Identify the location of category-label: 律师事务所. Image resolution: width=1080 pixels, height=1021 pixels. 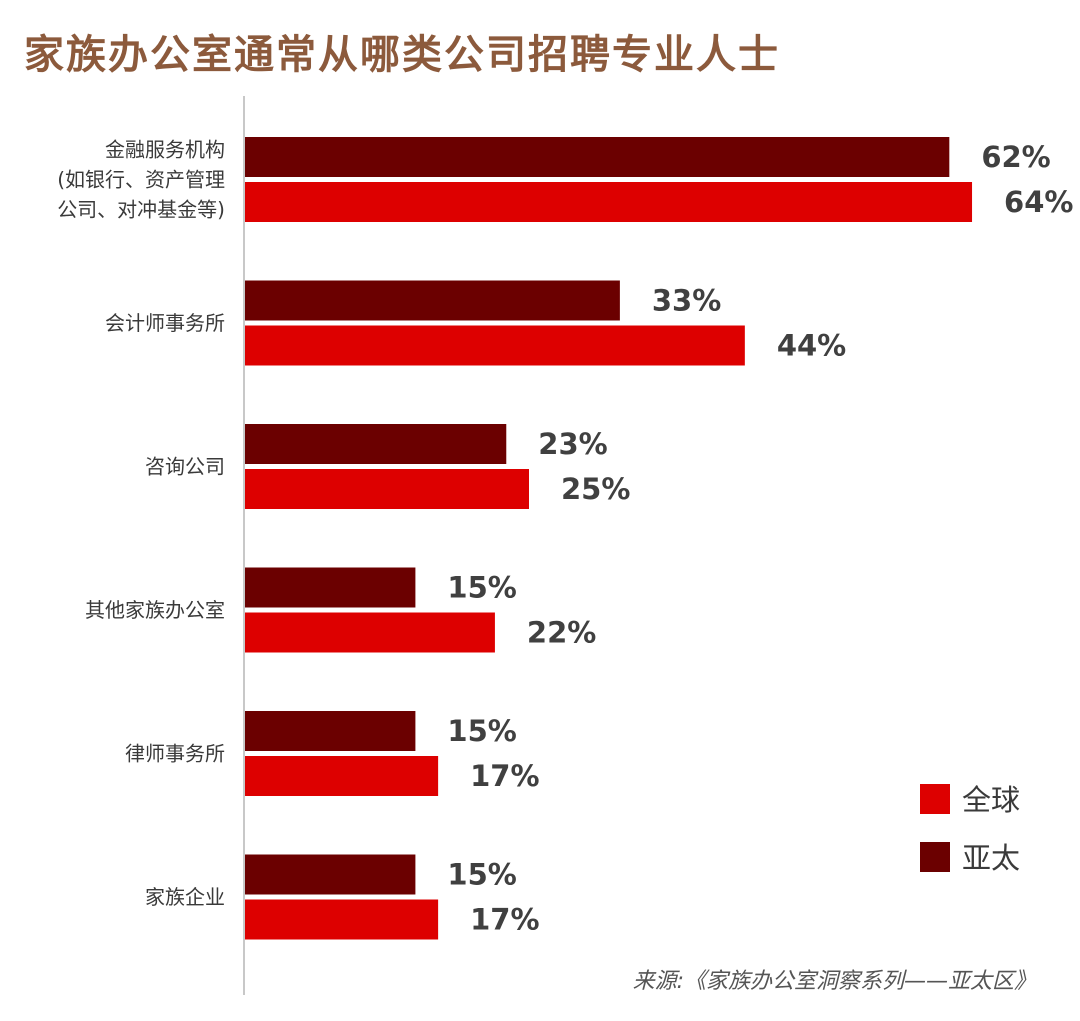
(175, 754).